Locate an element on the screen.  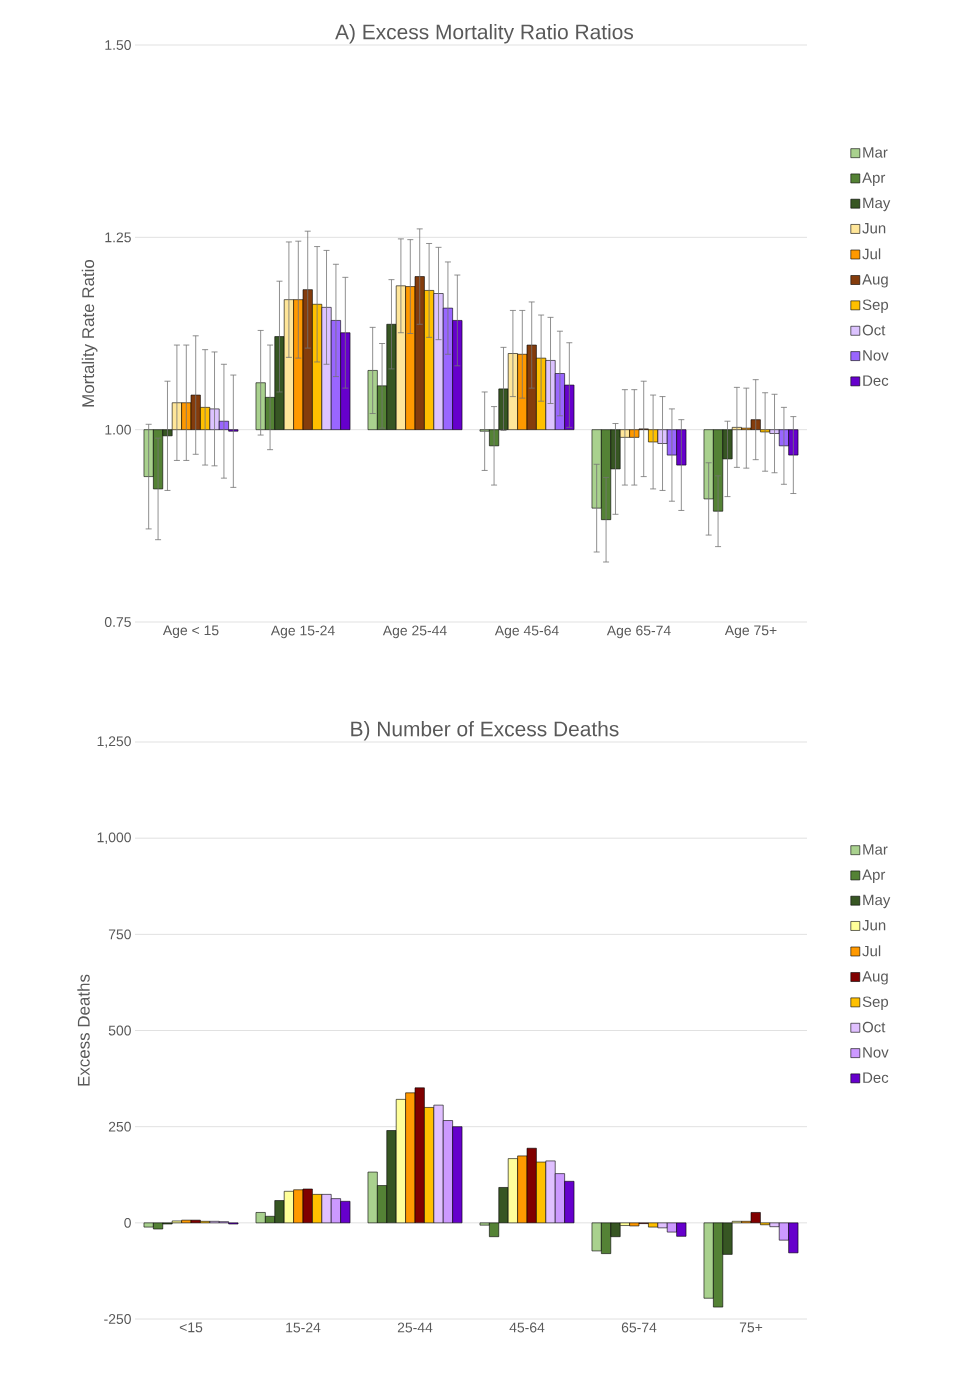
x-tick-label: 65-74 is located at coordinates (639, 1327).